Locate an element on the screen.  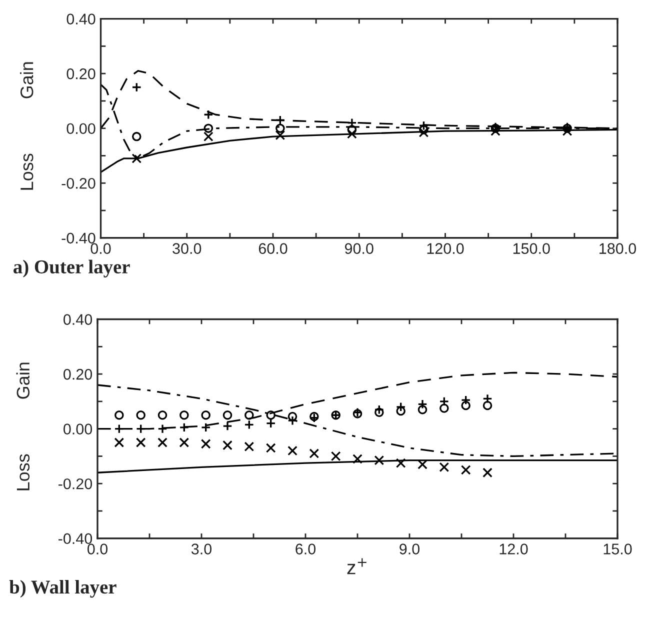
x-tick-label: 15.0 is located at coordinates (618, 549).